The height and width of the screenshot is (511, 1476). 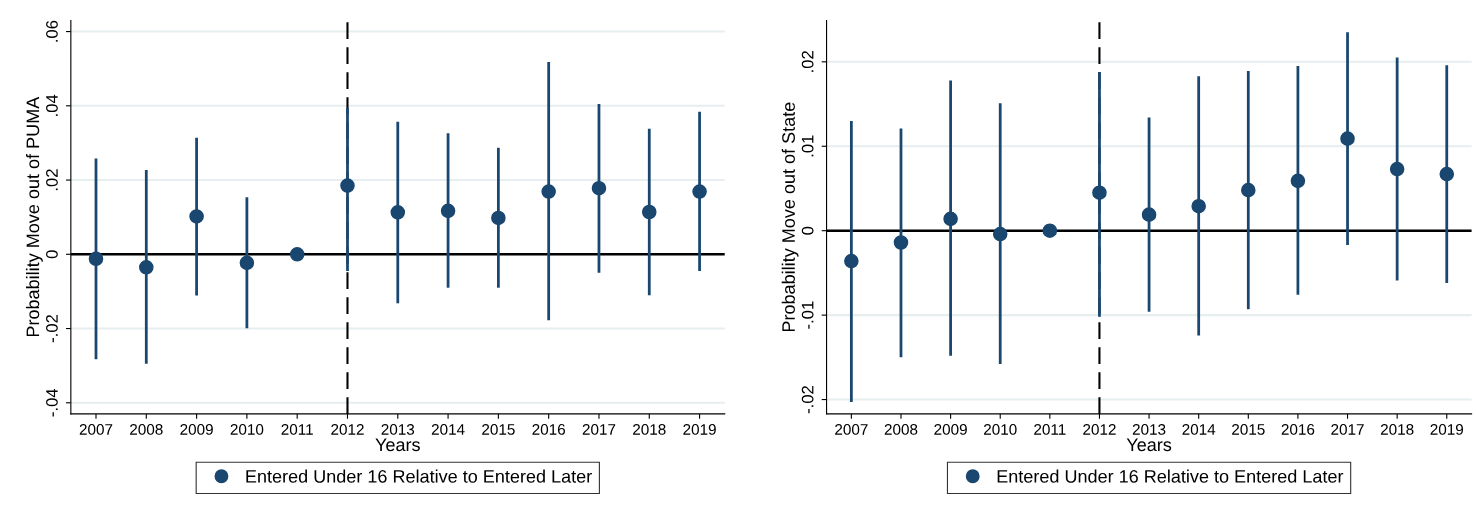 I want to click on y-tick-label: .06, so click(x=52, y=31).